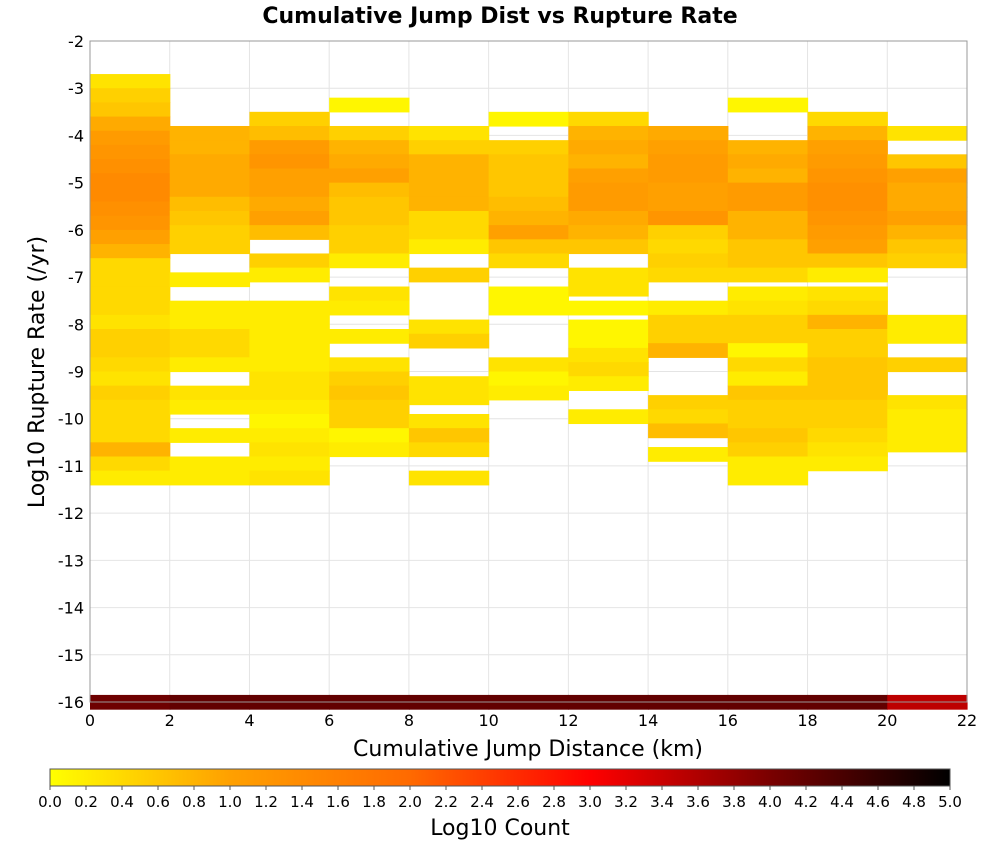  I want to click on y-tick-label: -13, so click(71, 560).